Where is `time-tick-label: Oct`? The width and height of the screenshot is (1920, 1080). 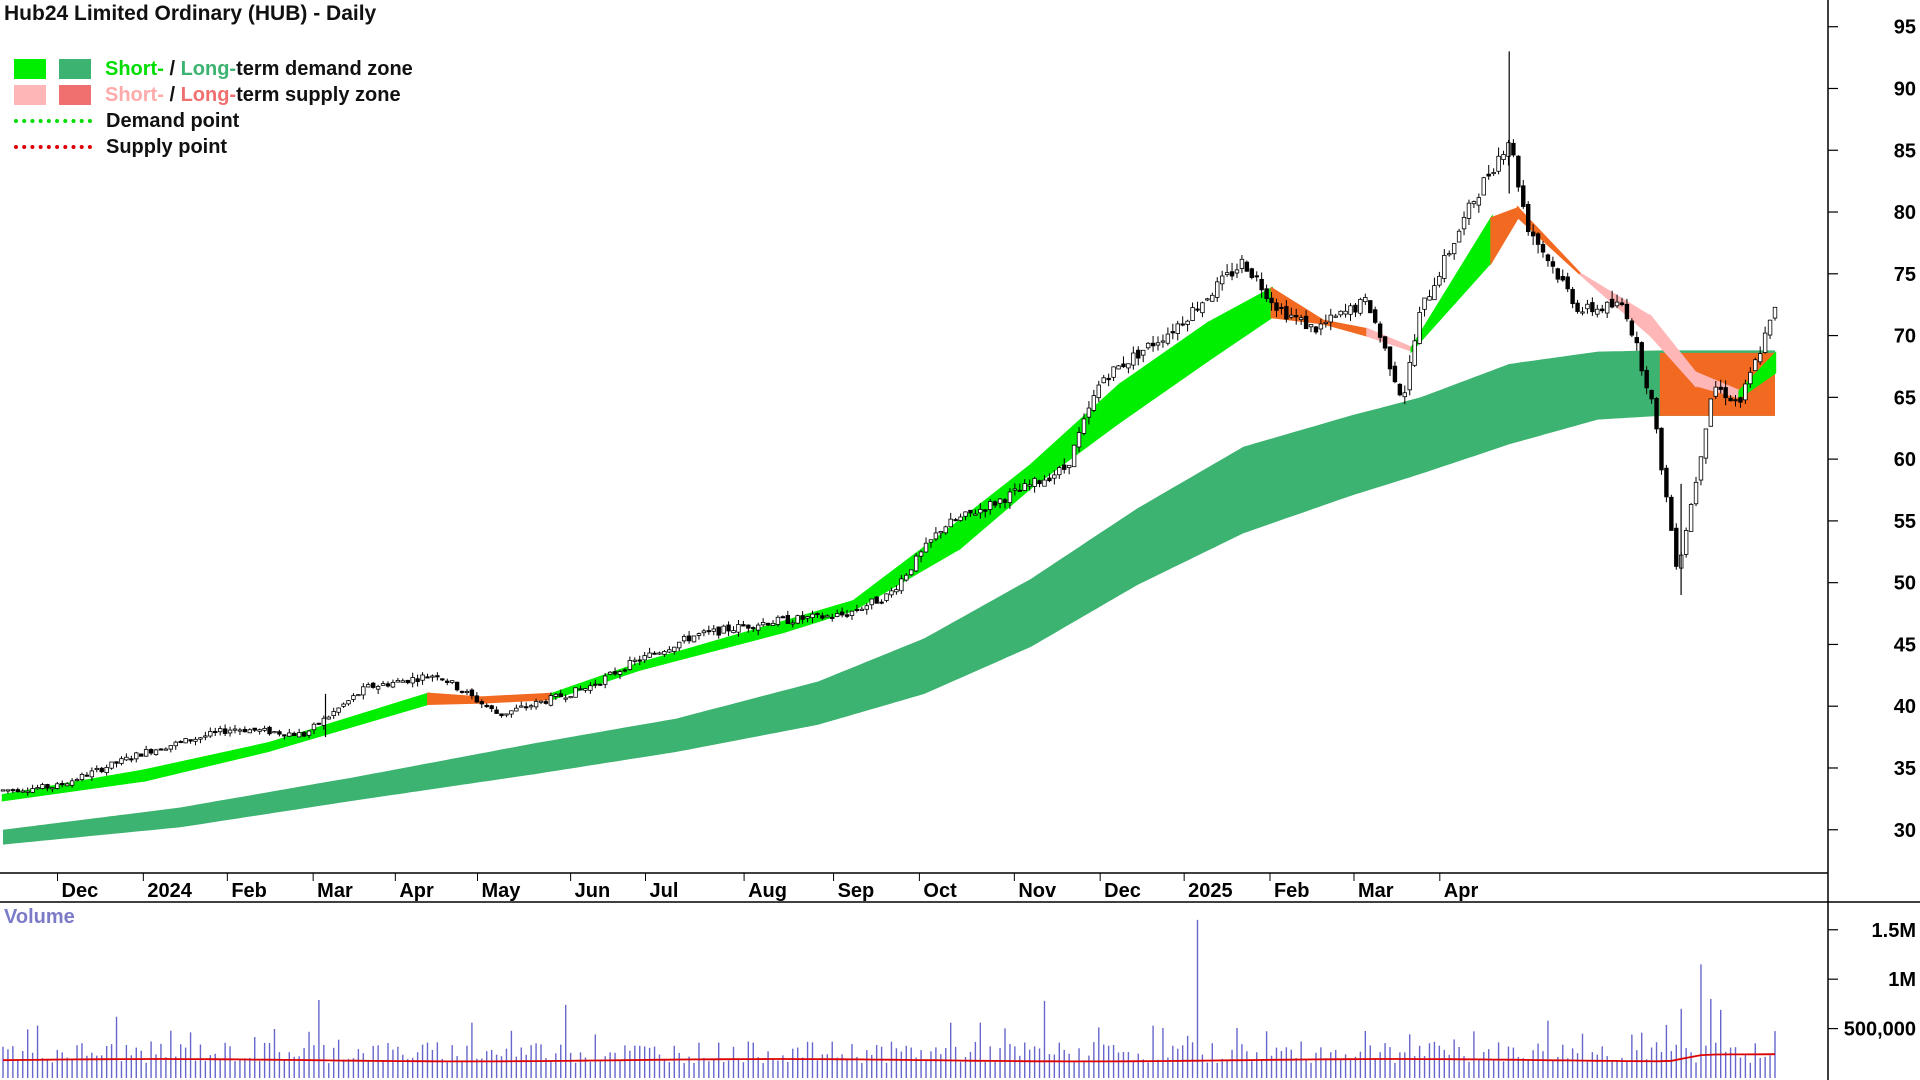
time-tick-label: Oct is located at coordinates (940, 891).